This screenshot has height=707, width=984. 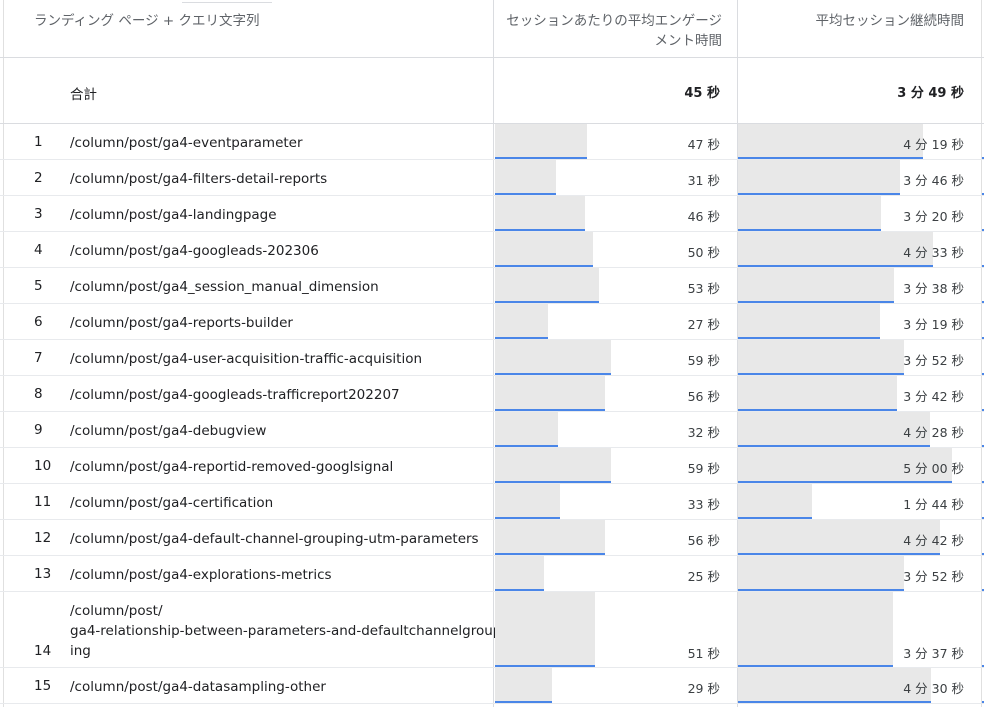 I want to click on duration-value: 4 分 42 秒, so click(x=933, y=540).